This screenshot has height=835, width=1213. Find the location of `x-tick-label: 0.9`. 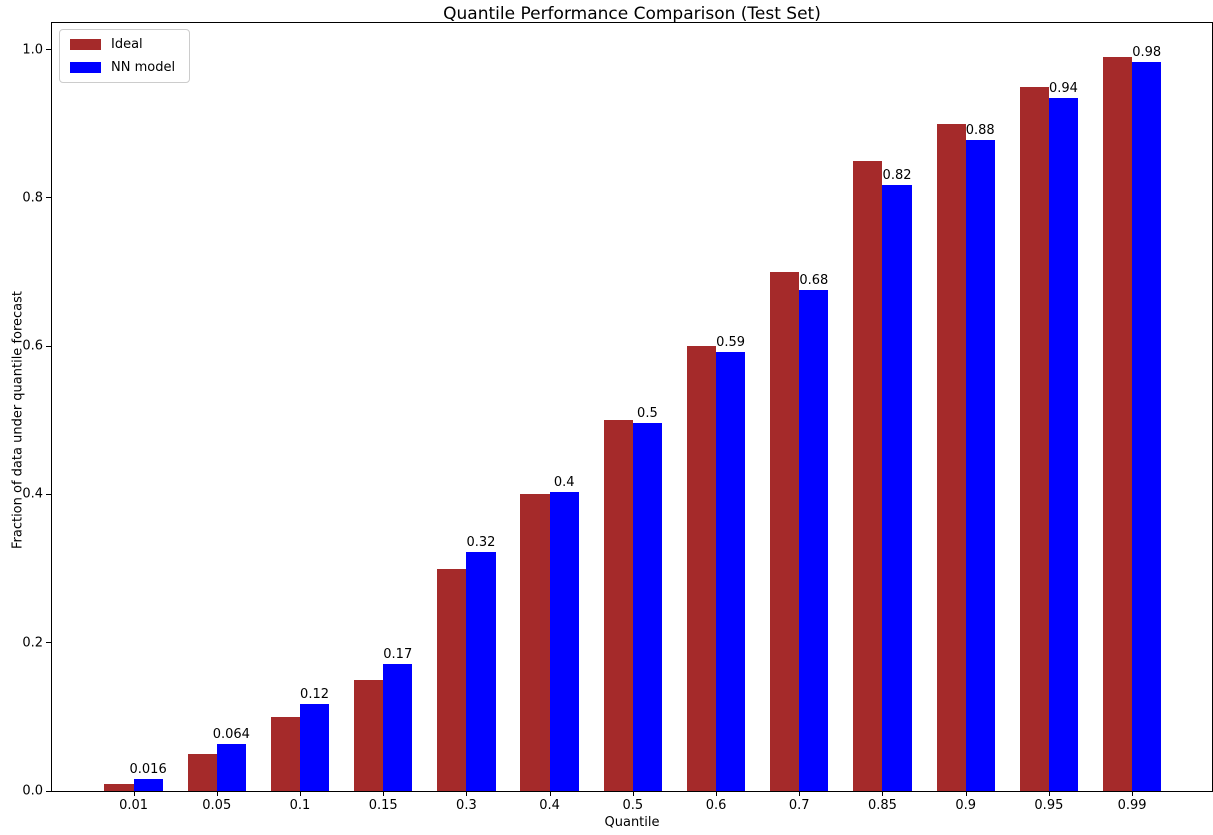

x-tick-label: 0.9 is located at coordinates (966, 805).